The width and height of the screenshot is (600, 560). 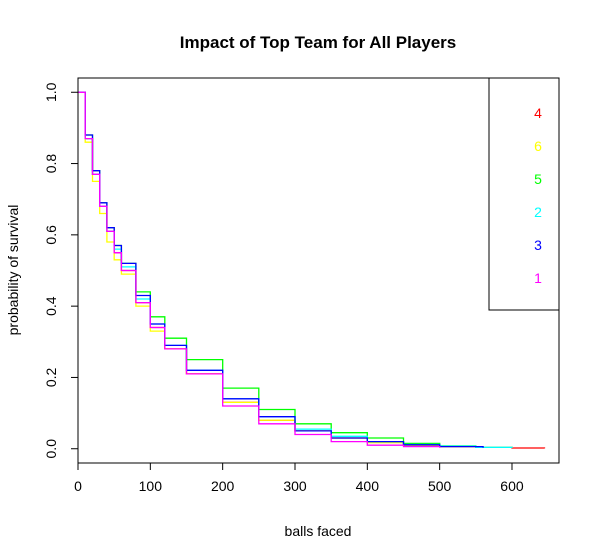 What do you see at coordinates (440, 486) in the screenshot?
I see `x-tick-label: 500` at bounding box center [440, 486].